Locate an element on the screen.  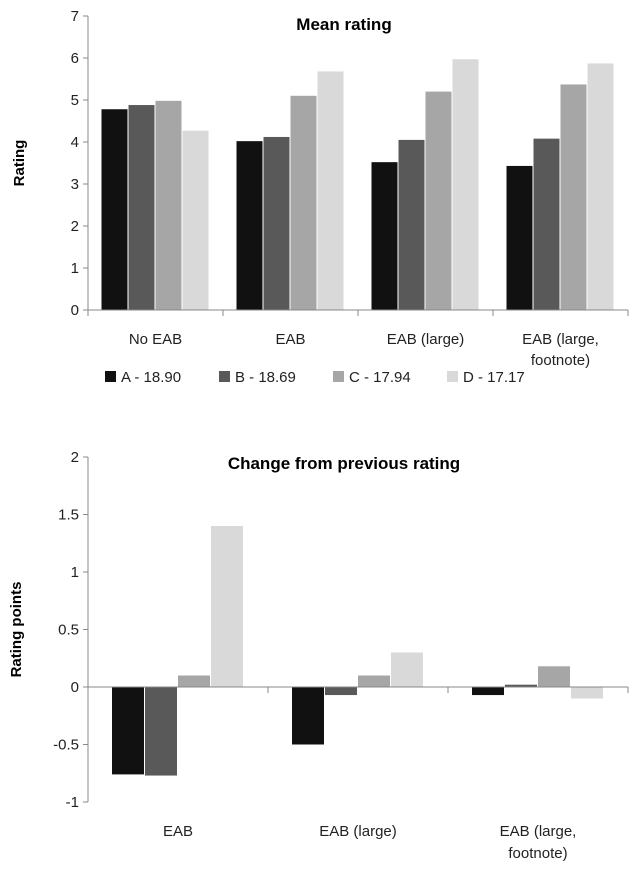
chart-0-category-label: EAB (large, is located at coordinates (560, 339).